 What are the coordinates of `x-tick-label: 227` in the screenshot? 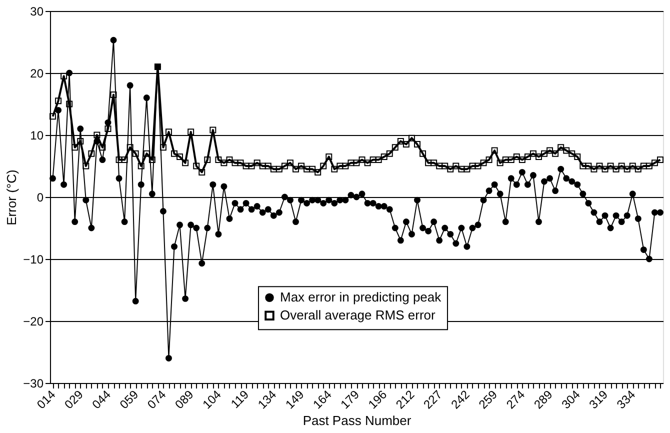 It's located at (433, 399).